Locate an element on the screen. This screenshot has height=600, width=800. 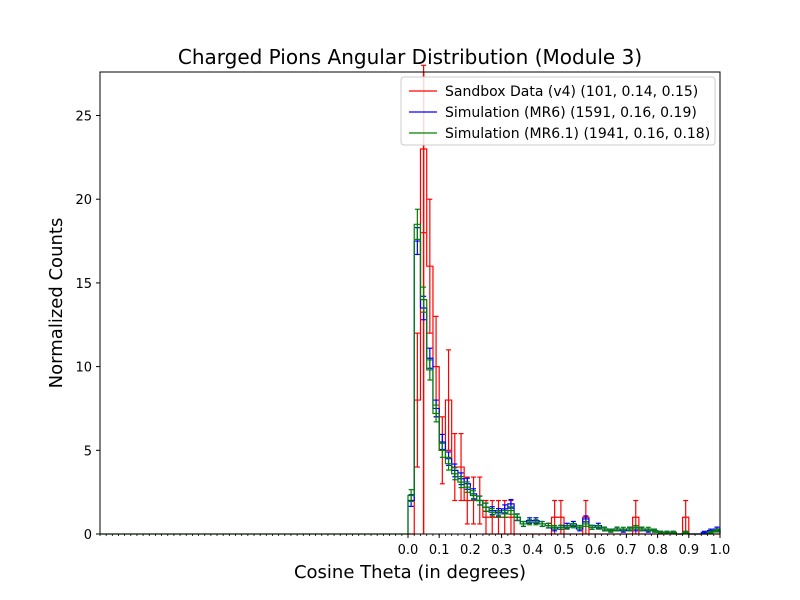
x-tick-label: 0.4 is located at coordinates (532, 550).